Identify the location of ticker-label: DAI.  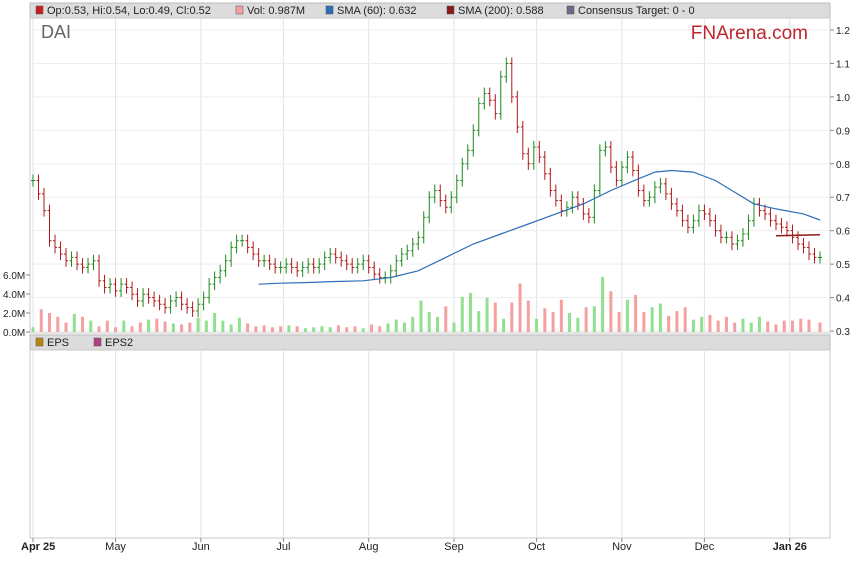
(56, 32).